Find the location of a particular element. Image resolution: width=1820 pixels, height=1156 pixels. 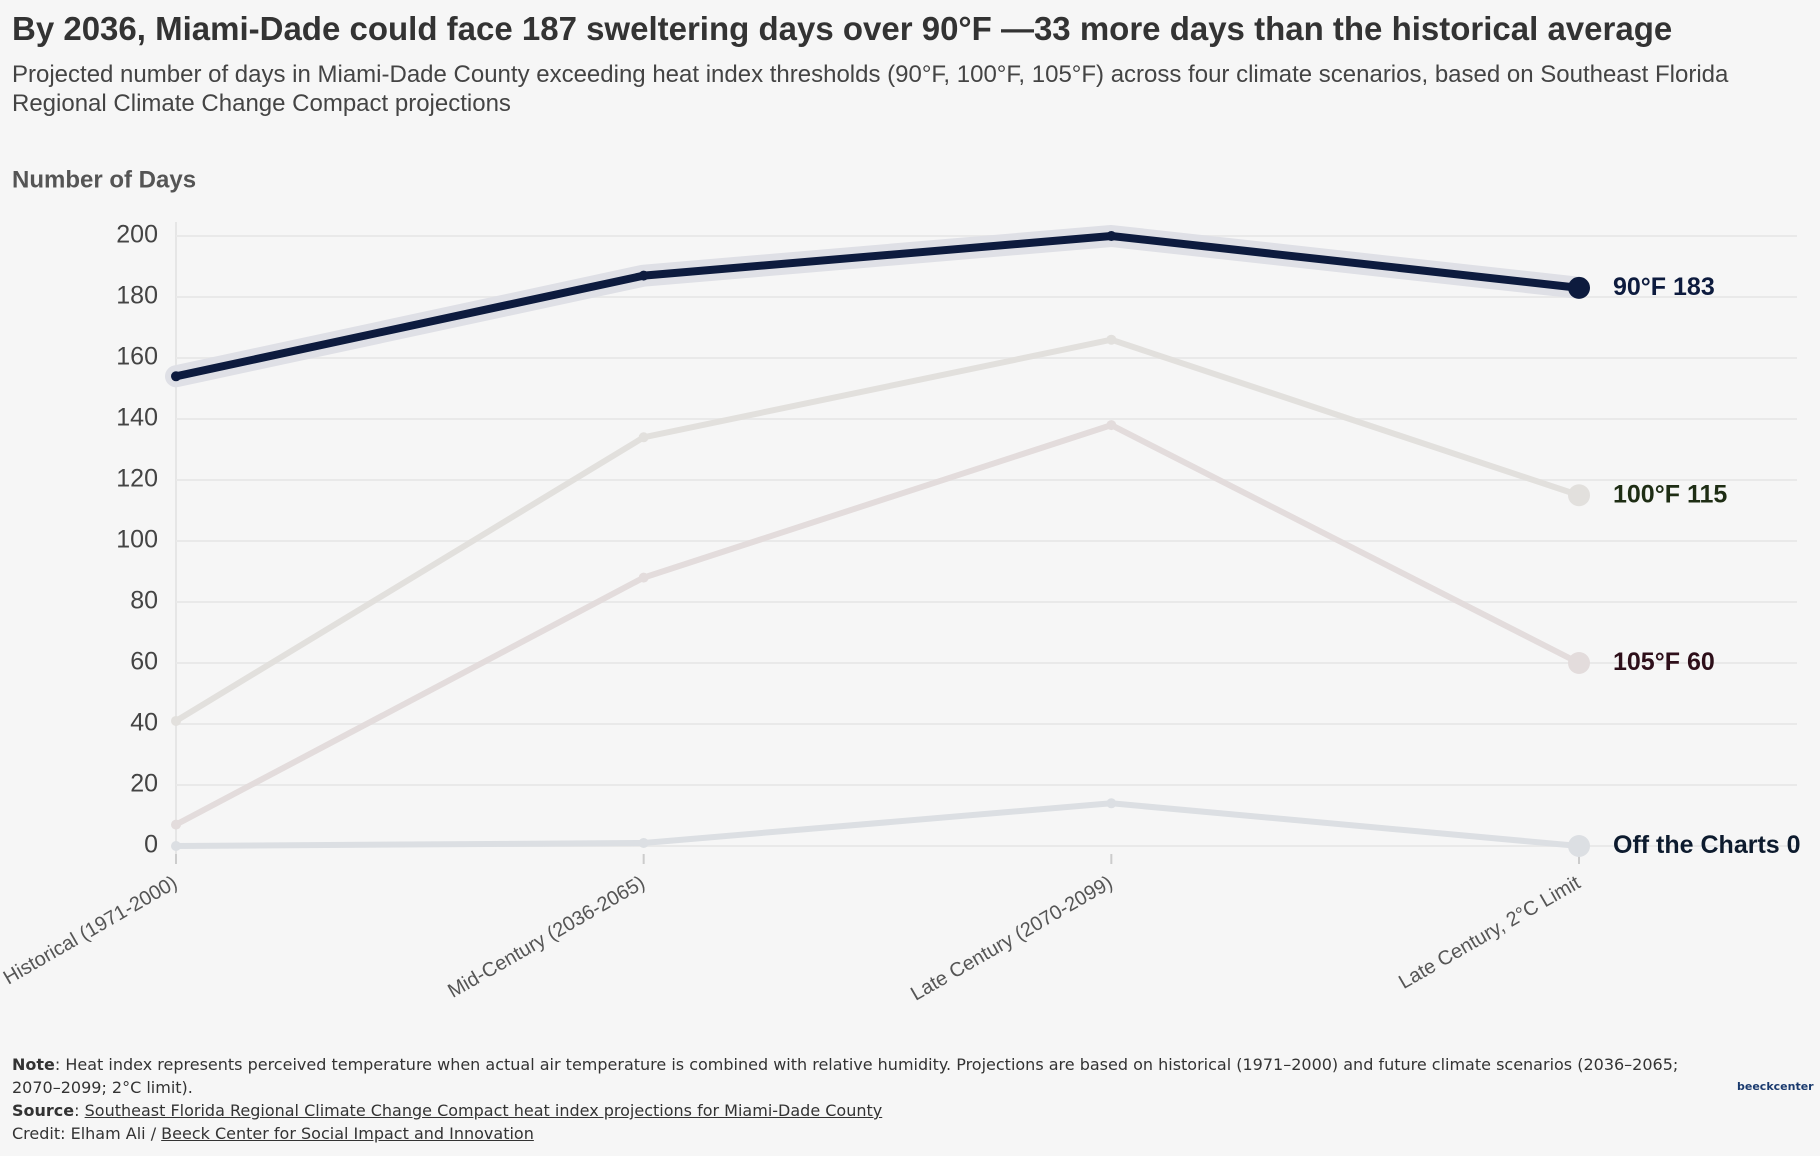

end-value: 115 is located at coordinates (1707, 494).